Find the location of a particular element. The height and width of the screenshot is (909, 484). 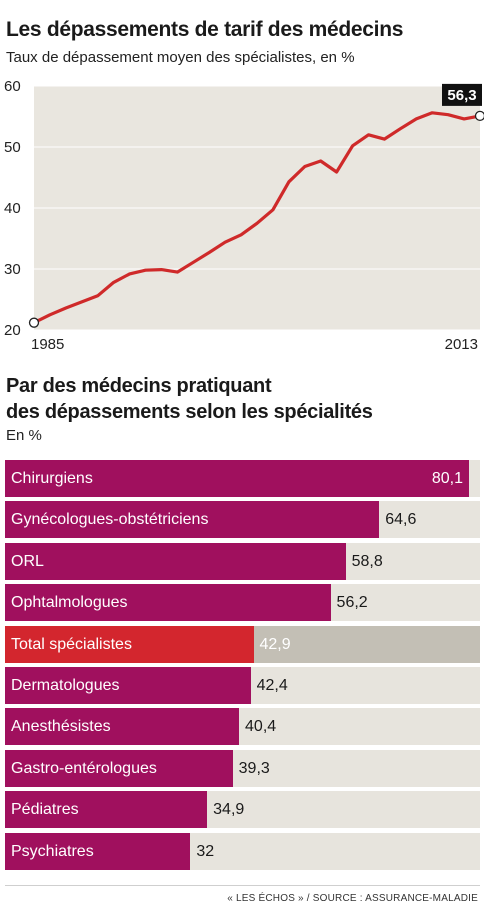

bar-row: Gastro-entérologues 39,3 is located at coordinates (242, 768).